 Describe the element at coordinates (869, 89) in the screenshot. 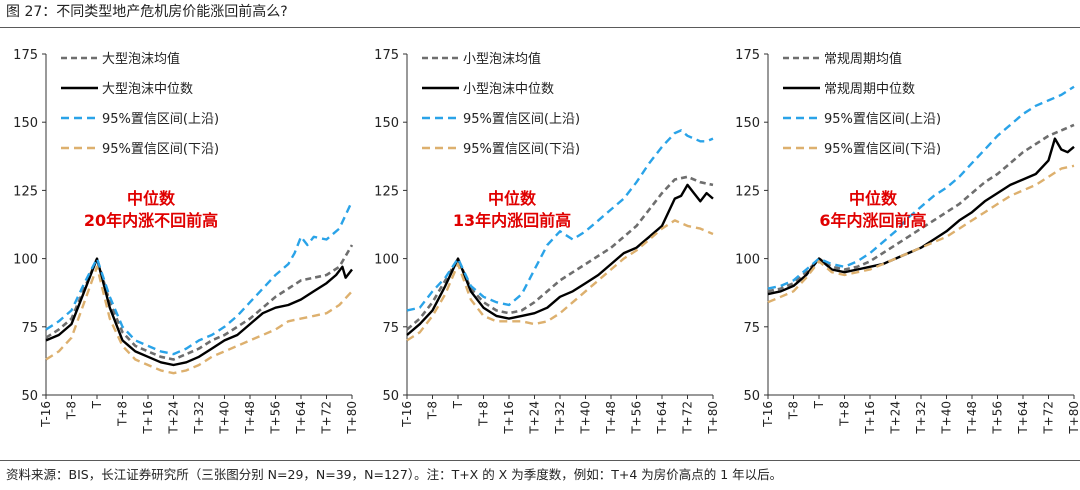

I see `legend-label: 常规周期中位数` at that location.